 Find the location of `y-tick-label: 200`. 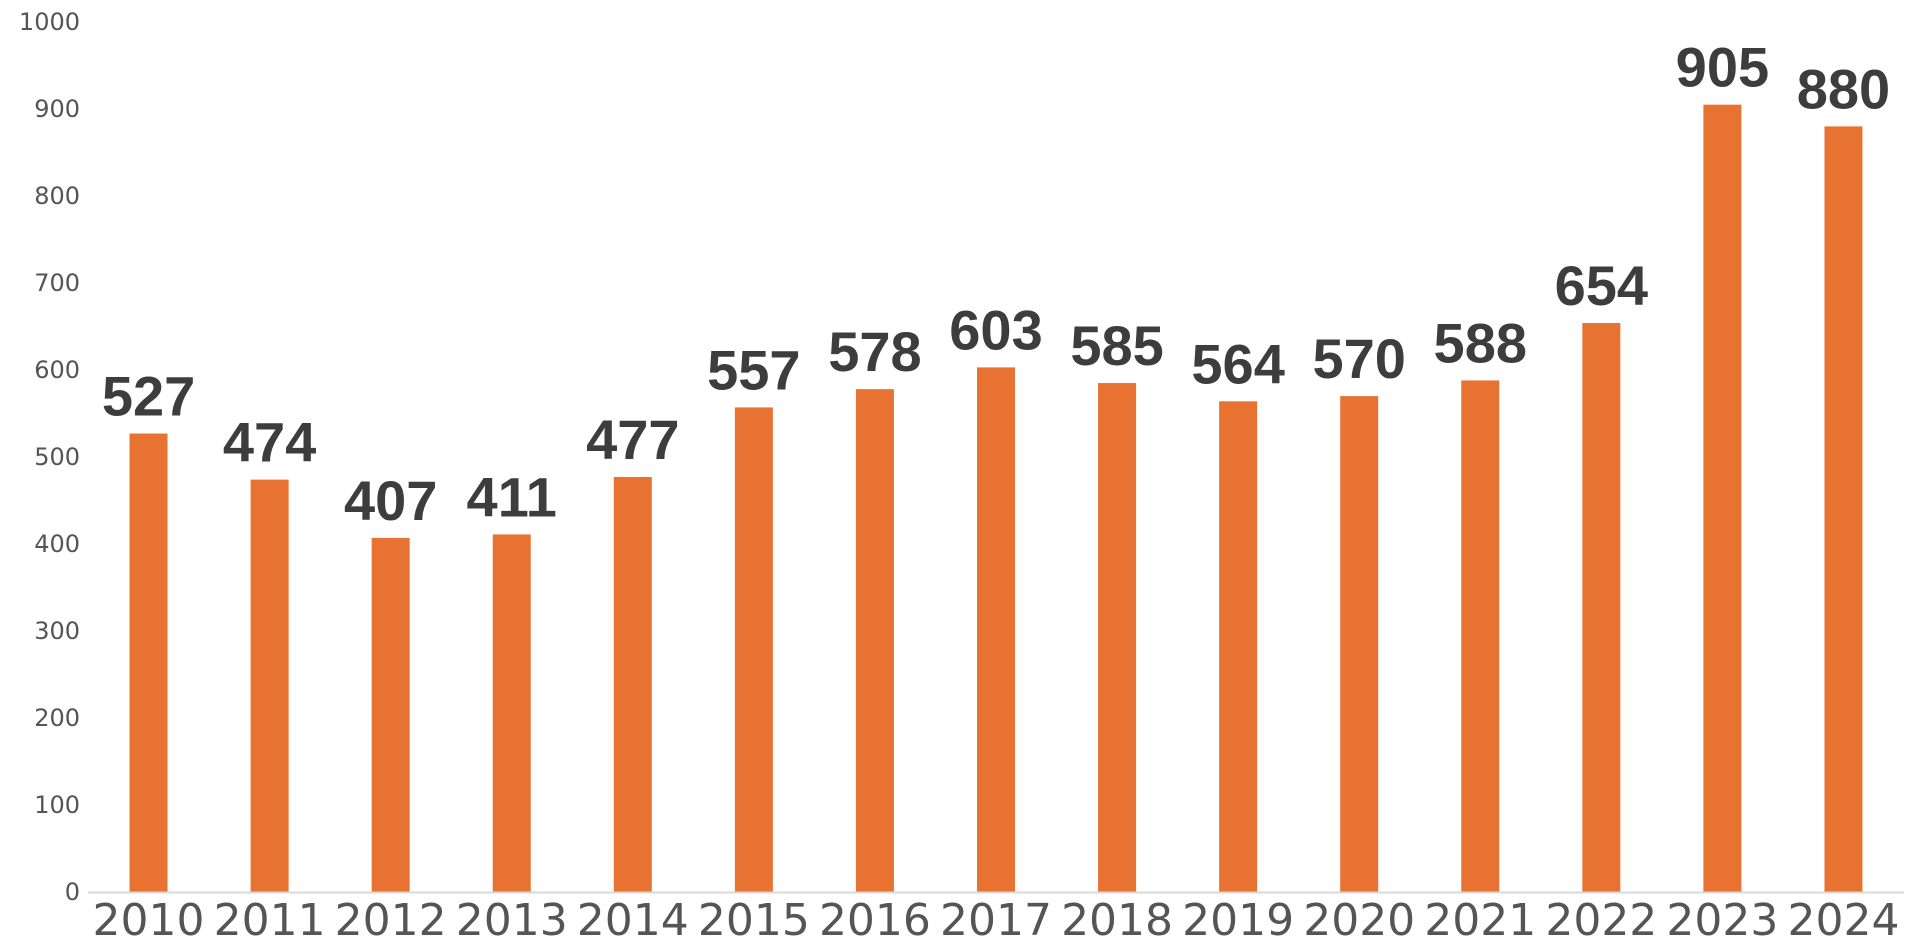

y-tick-label: 200 is located at coordinates (57, 718).